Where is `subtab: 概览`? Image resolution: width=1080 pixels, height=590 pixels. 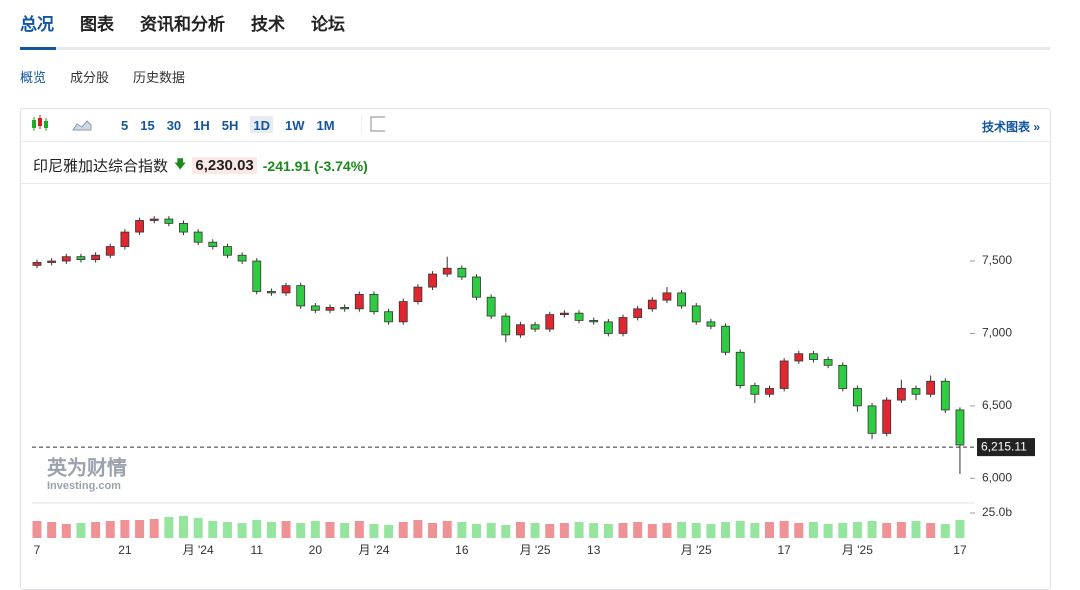
subtab: 概览 is located at coordinates (33, 77).